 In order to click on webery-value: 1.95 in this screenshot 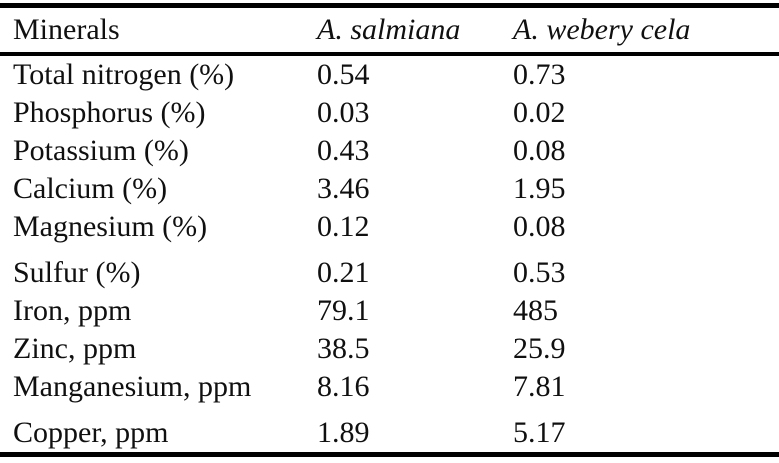, I will do `click(539, 188)`.